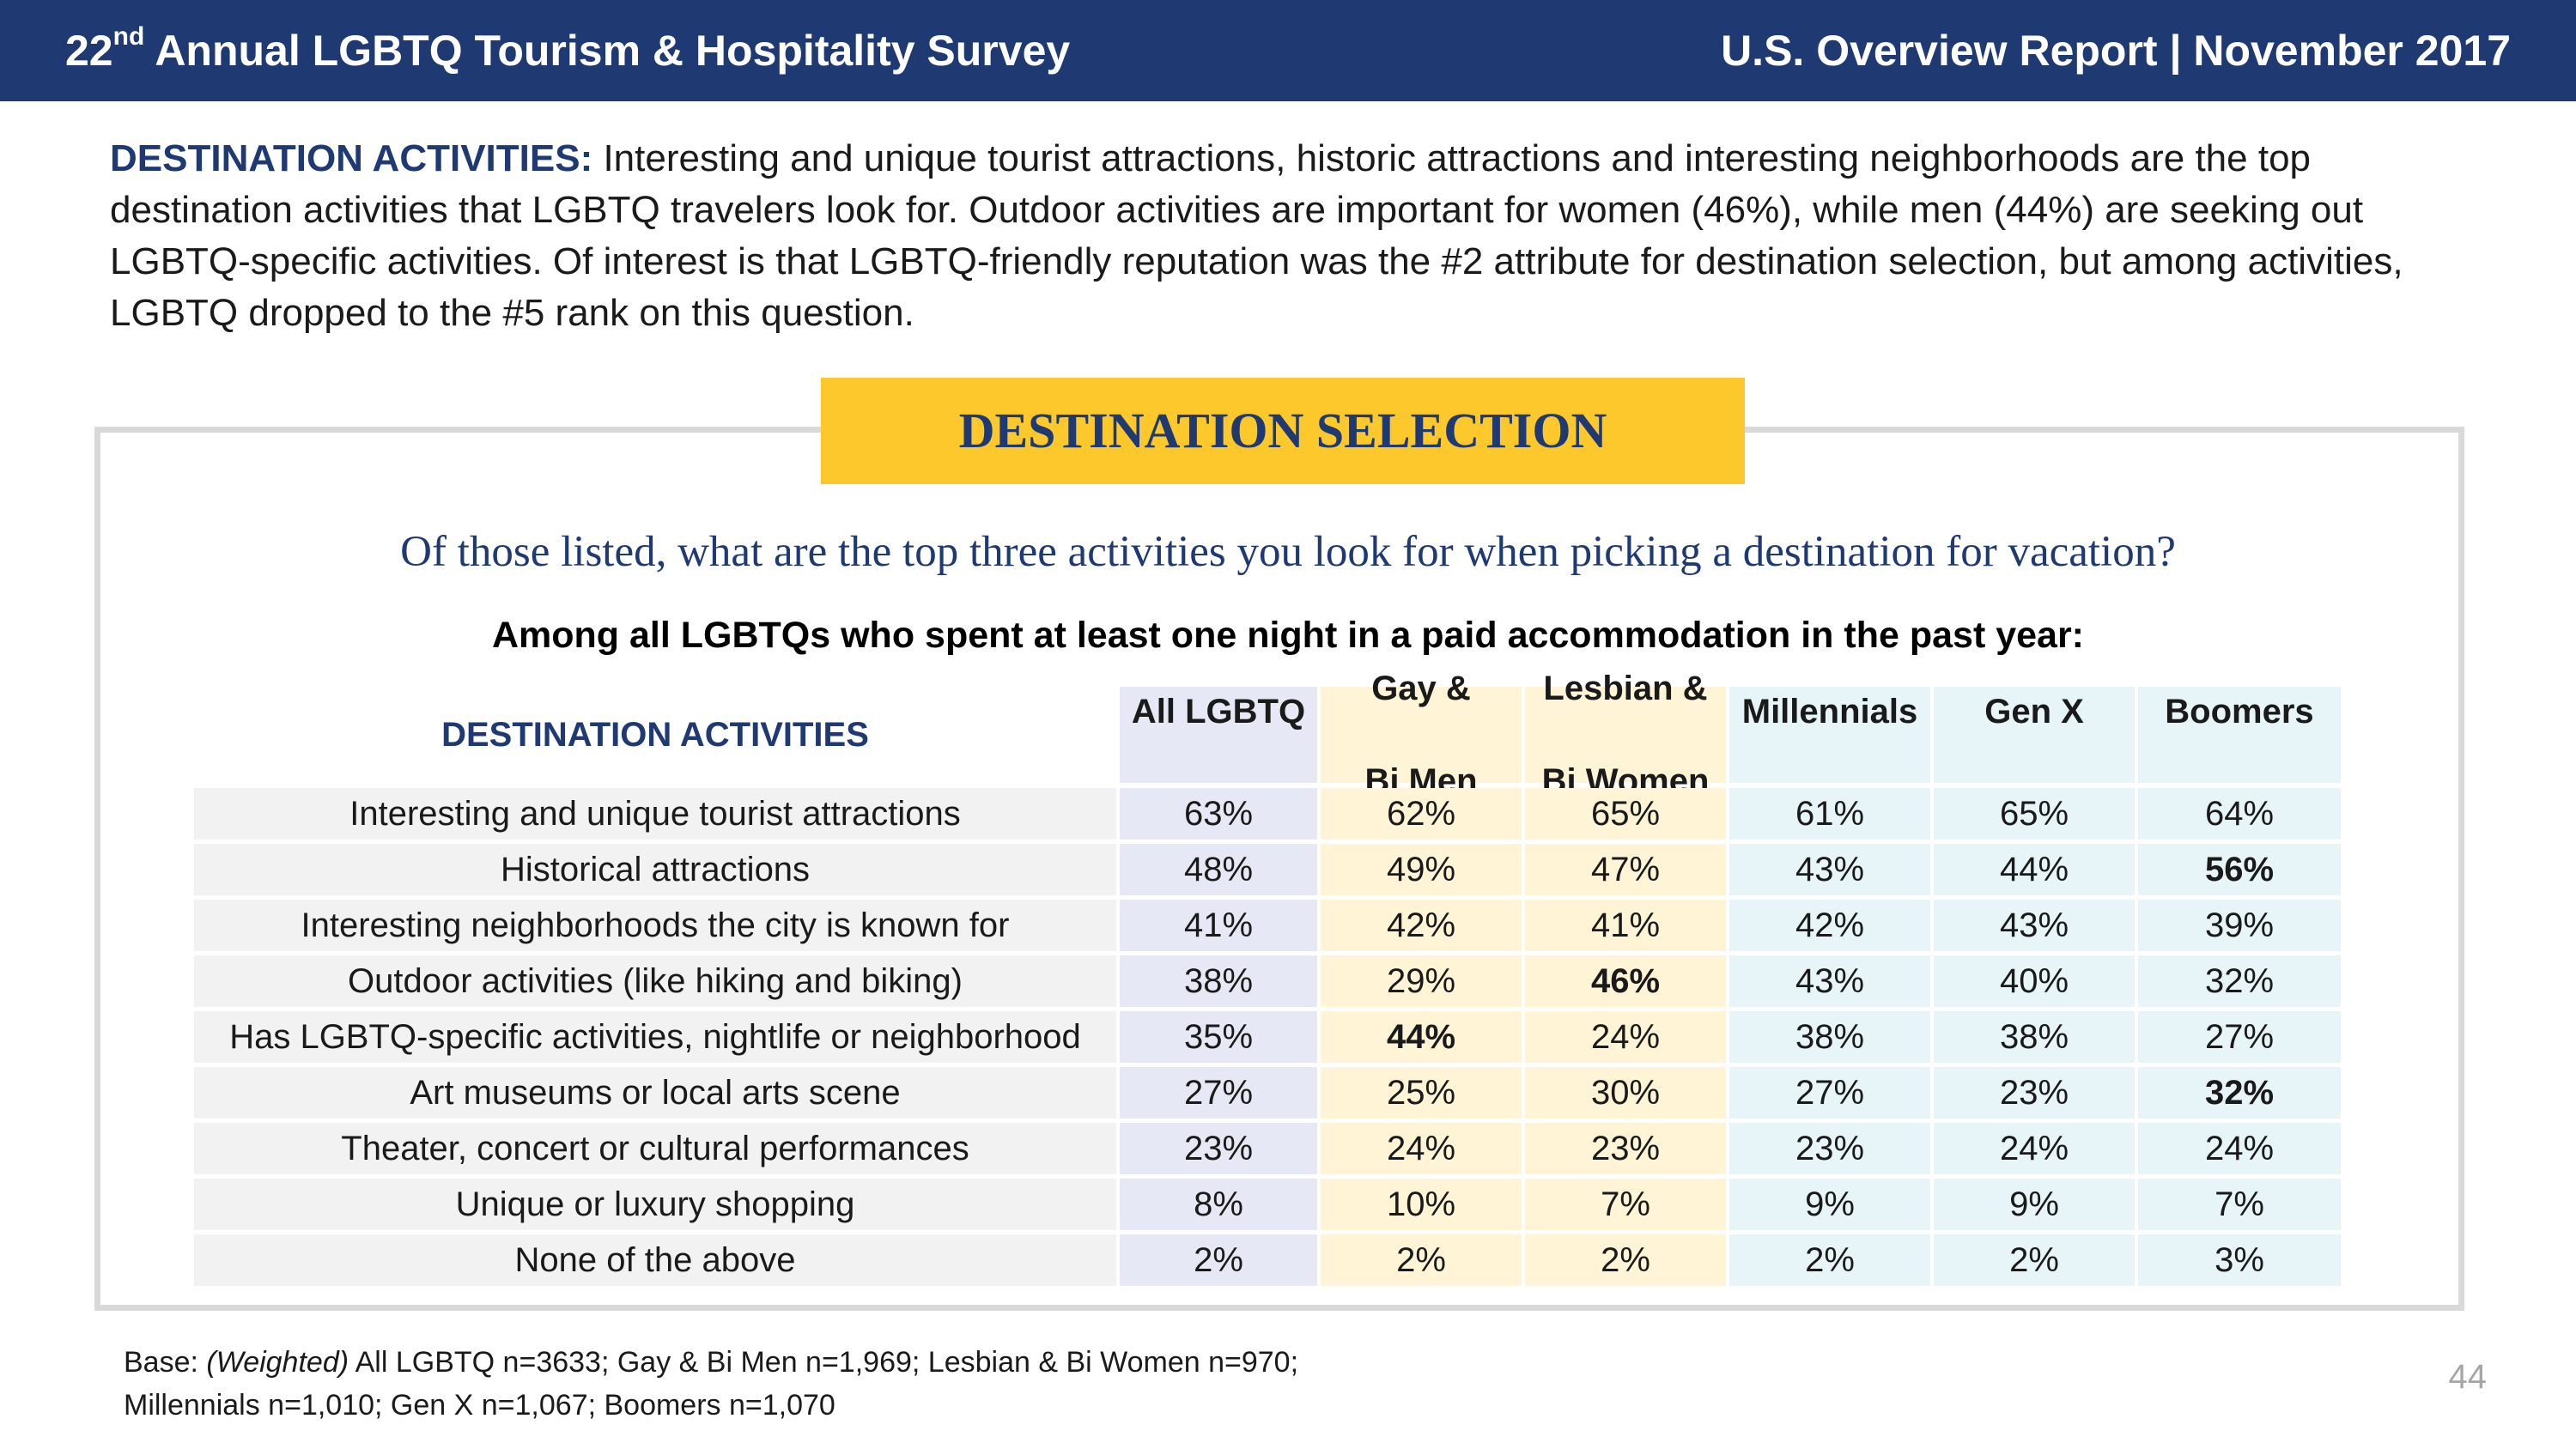  What do you see at coordinates (1625, 735) in the screenshot?
I see `column-header: Lesbian & Bi Women` at bounding box center [1625, 735].